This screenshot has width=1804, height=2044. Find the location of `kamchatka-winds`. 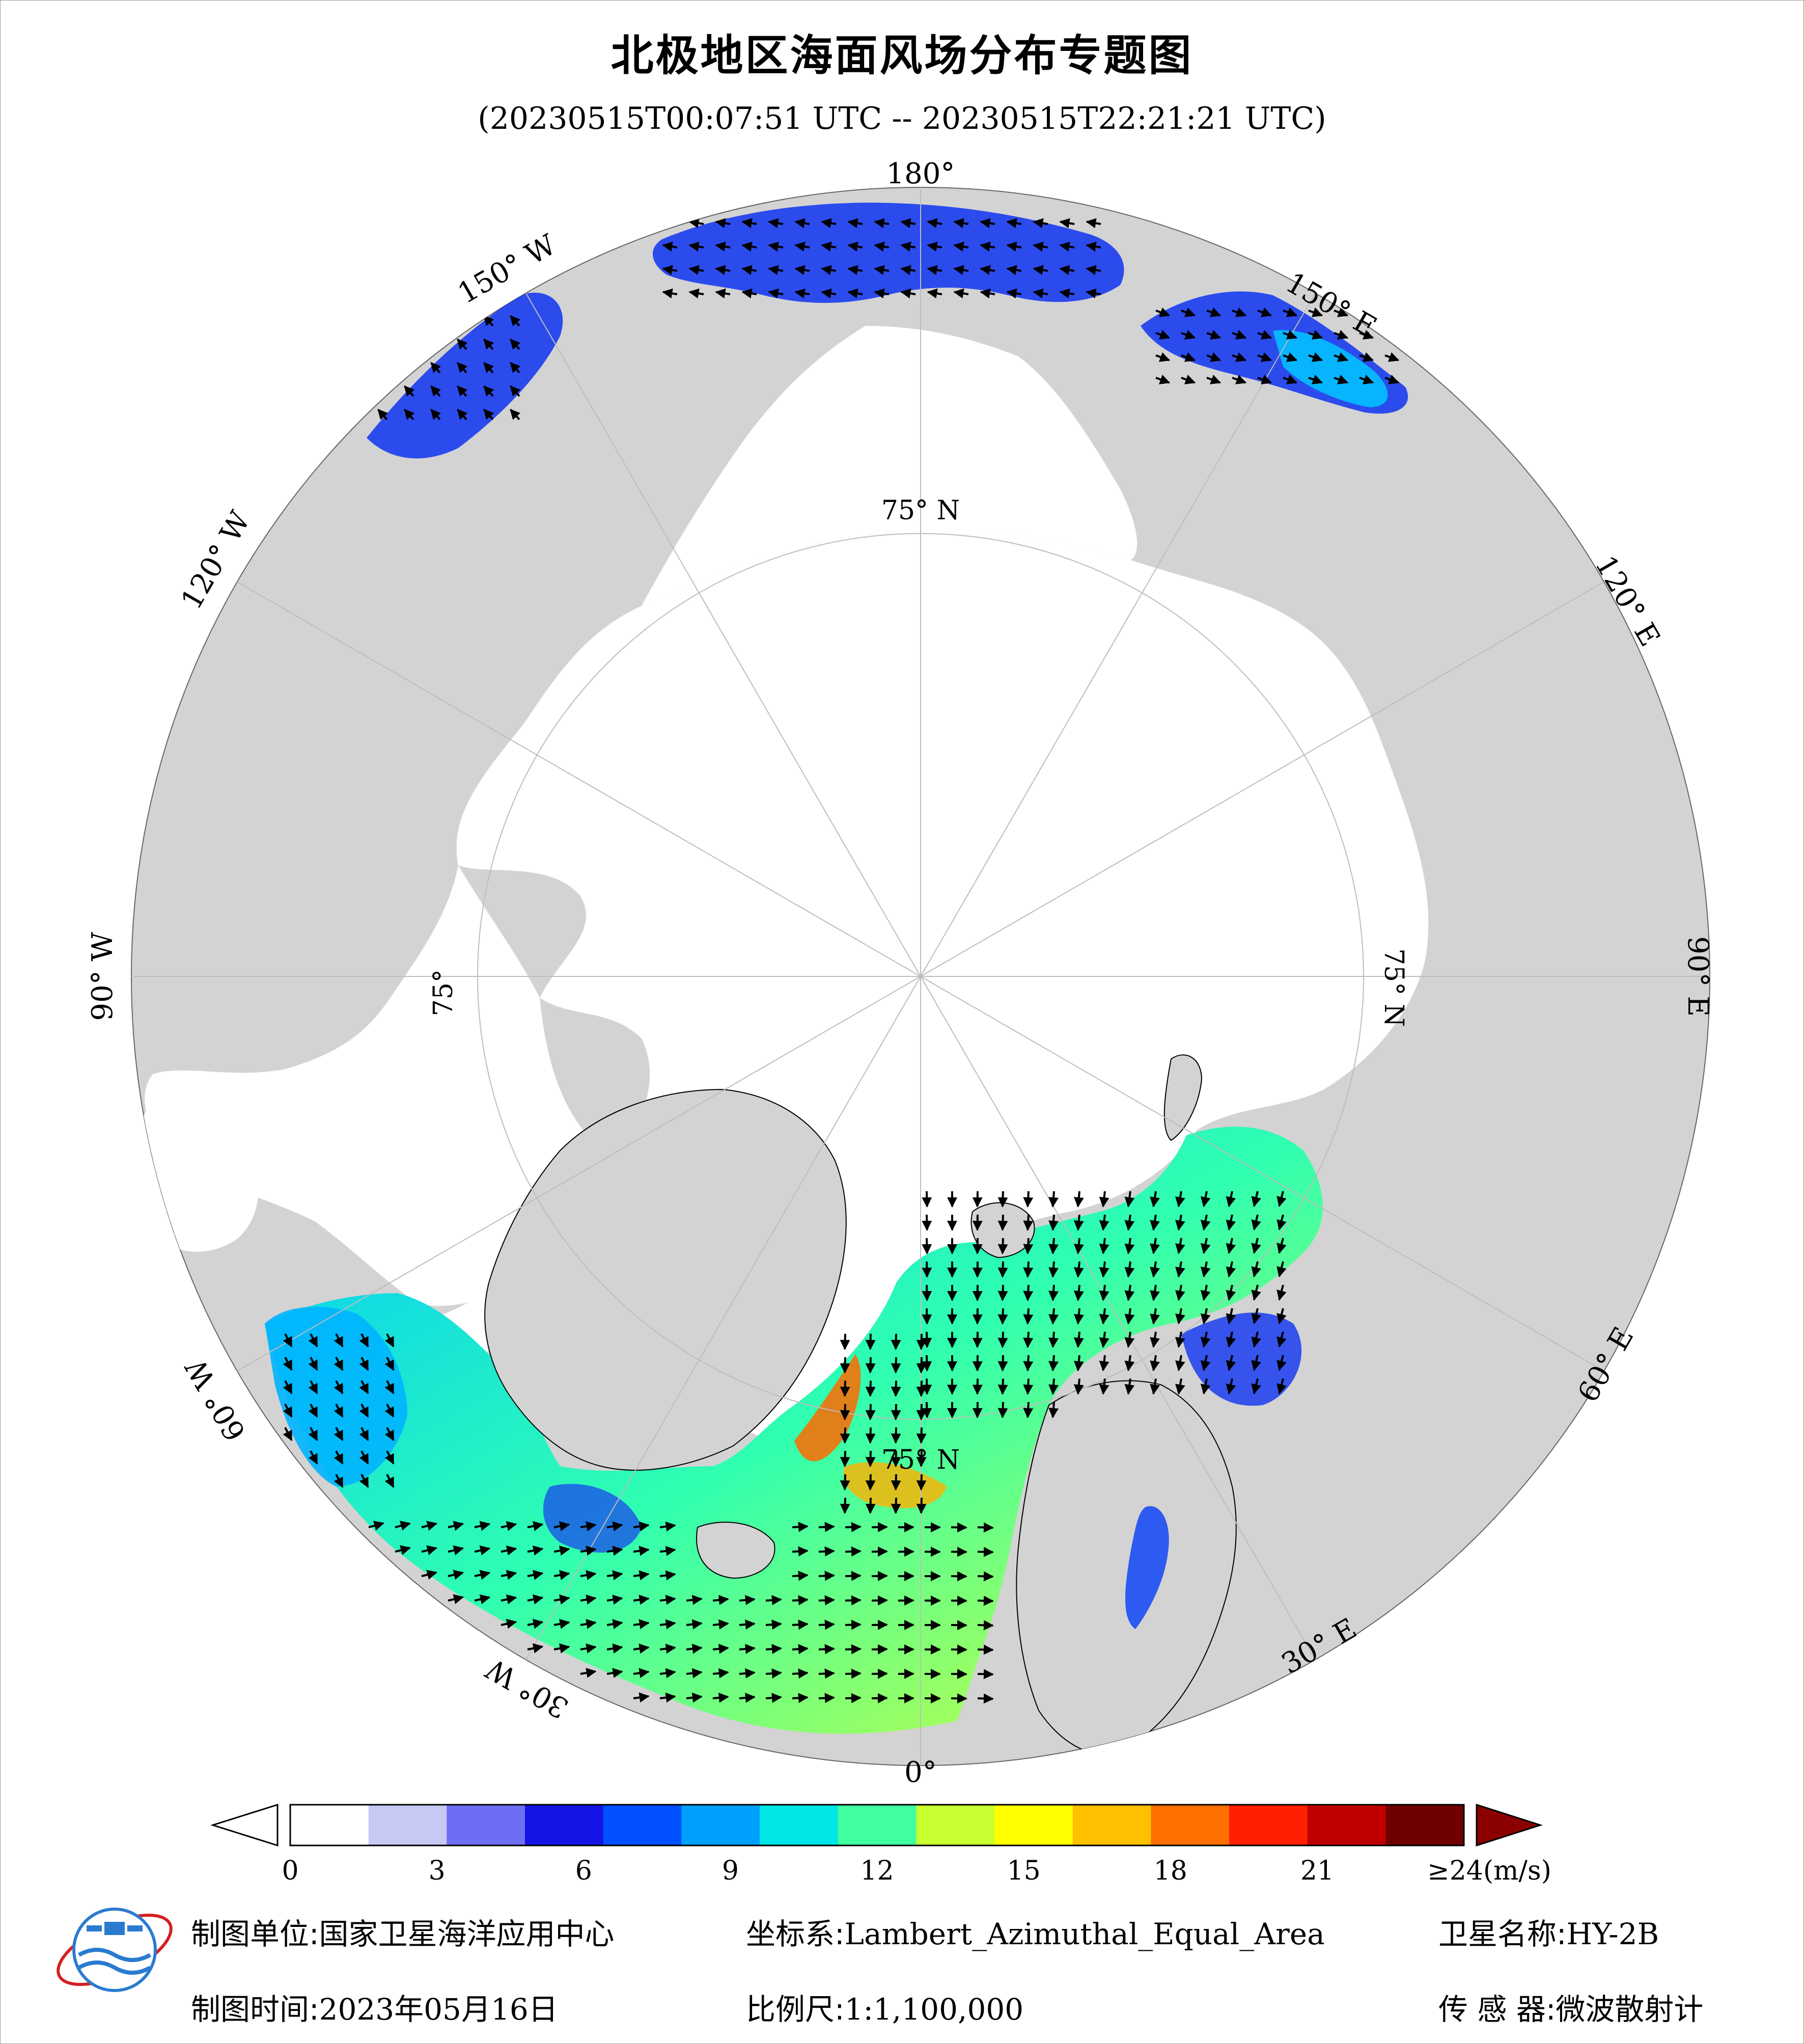

kamchatka-winds is located at coordinates (1330, 368).